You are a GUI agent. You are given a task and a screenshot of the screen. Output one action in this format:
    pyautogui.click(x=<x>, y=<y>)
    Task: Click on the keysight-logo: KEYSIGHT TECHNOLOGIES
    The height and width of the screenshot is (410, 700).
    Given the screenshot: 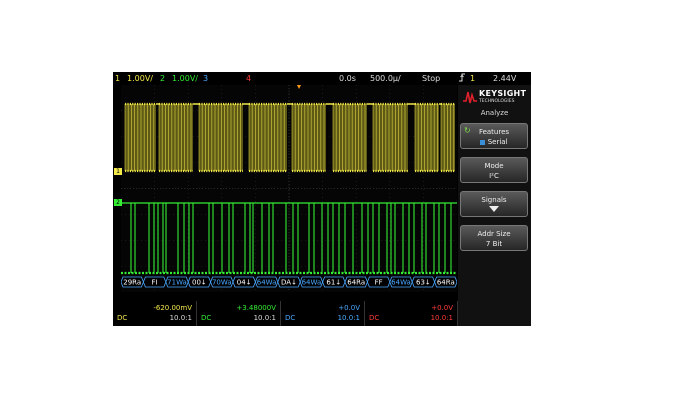 What is the action you would take?
    pyautogui.click(x=495, y=97)
    